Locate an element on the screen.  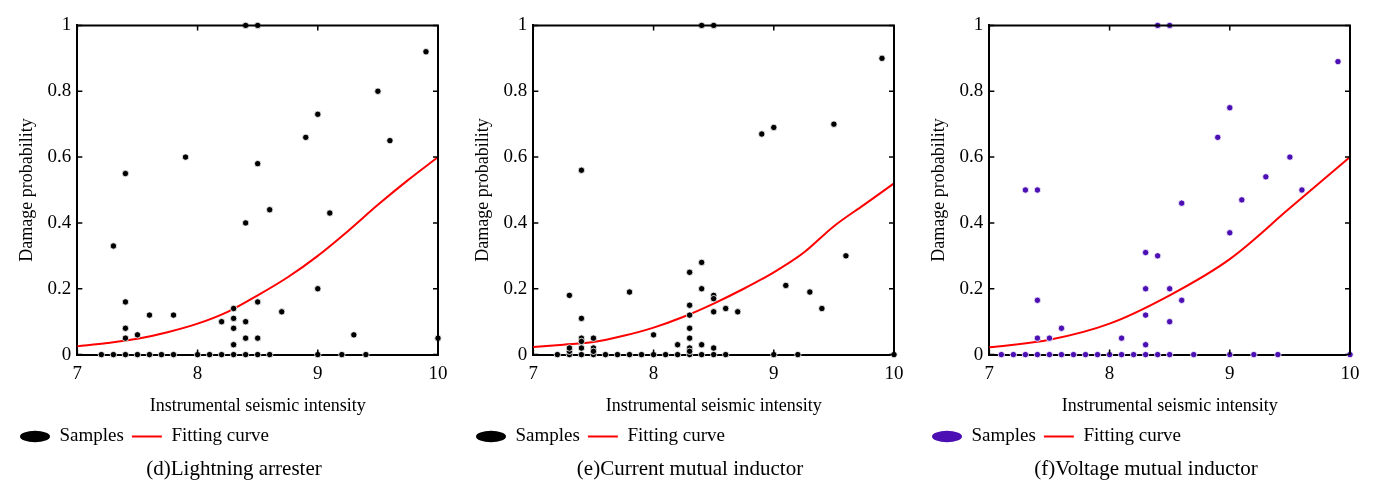
text: (d)Lightning arrester is located at coordinates (234, 468).